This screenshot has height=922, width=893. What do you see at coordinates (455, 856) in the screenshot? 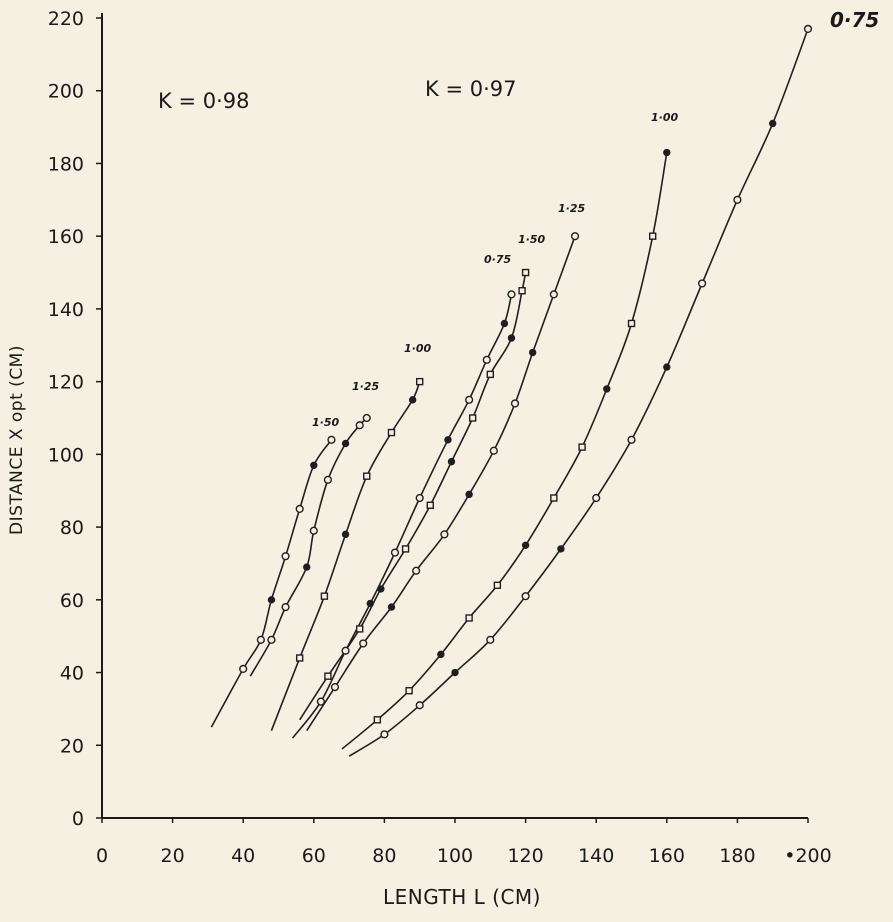
I see `x-tick-label: 100` at bounding box center [455, 856].